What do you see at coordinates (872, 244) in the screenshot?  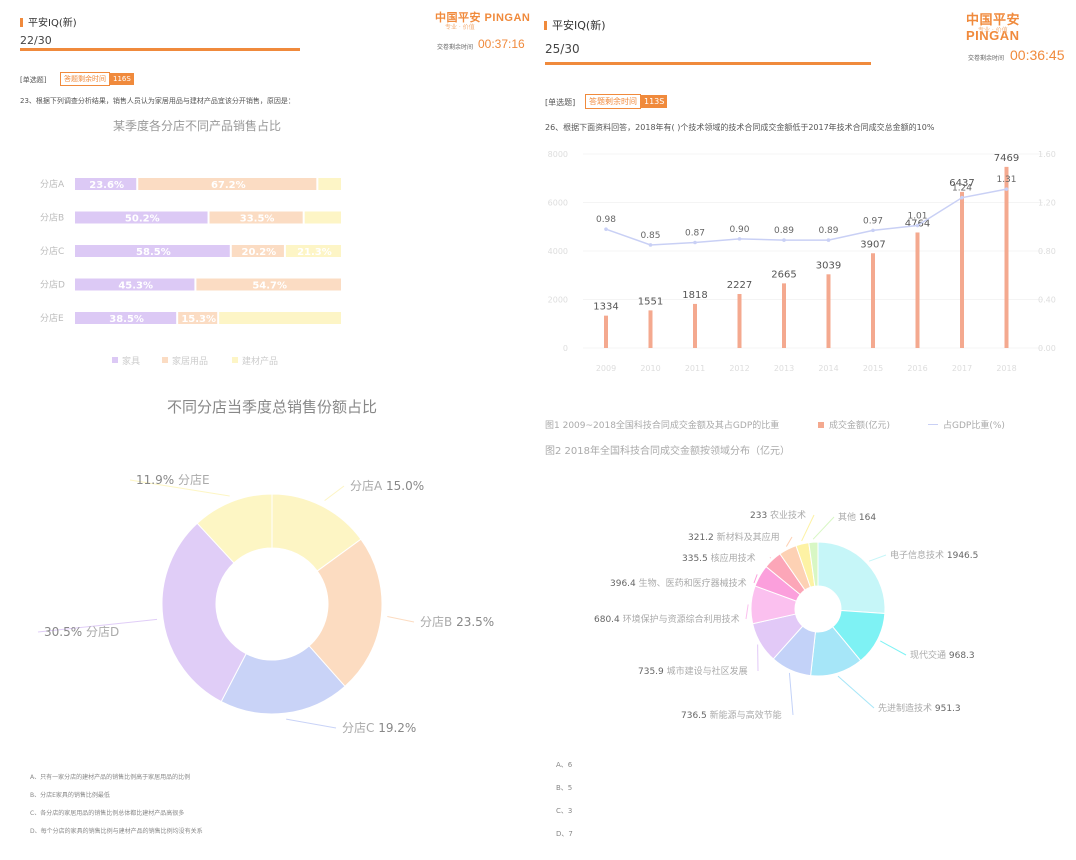 I see `bar-value-label: 3907` at bounding box center [872, 244].